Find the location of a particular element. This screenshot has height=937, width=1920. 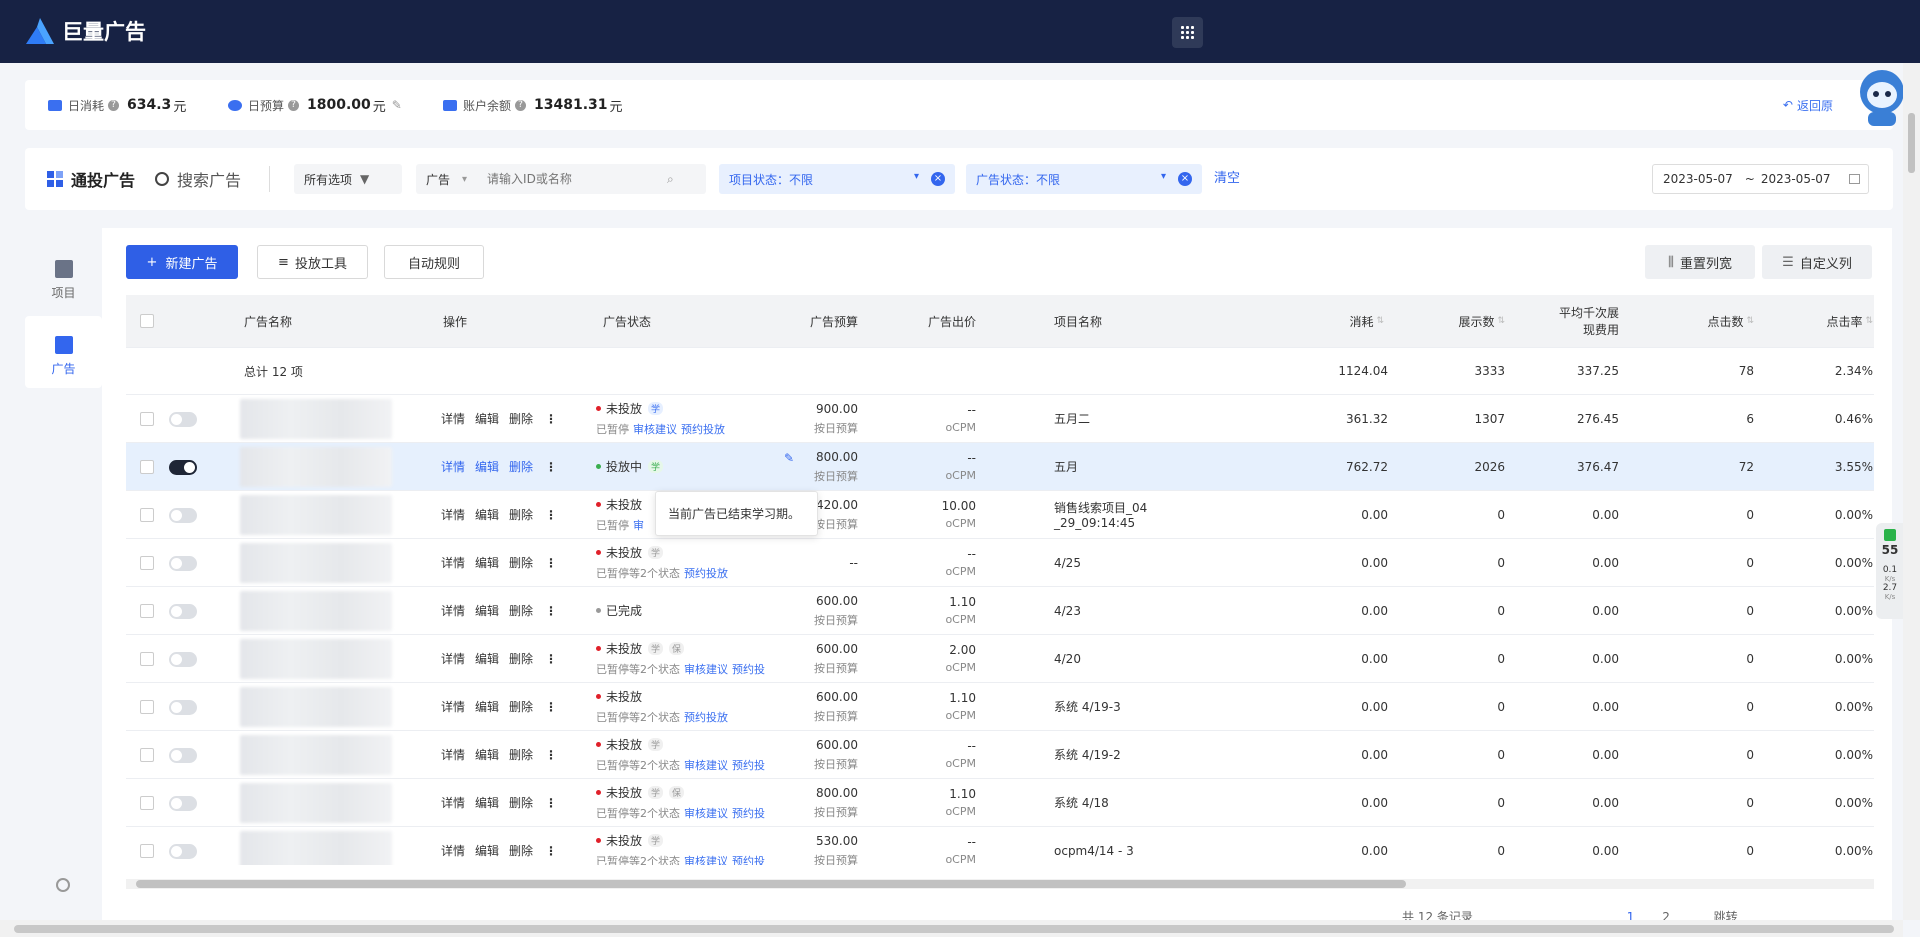

page-horizontal-scrollbar is located at coordinates (951, 928).